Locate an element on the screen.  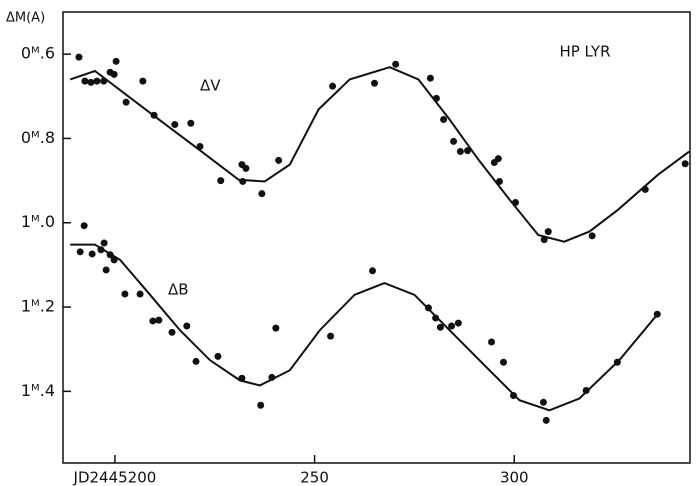
x-tick-label: 250 is located at coordinates (314, 477).